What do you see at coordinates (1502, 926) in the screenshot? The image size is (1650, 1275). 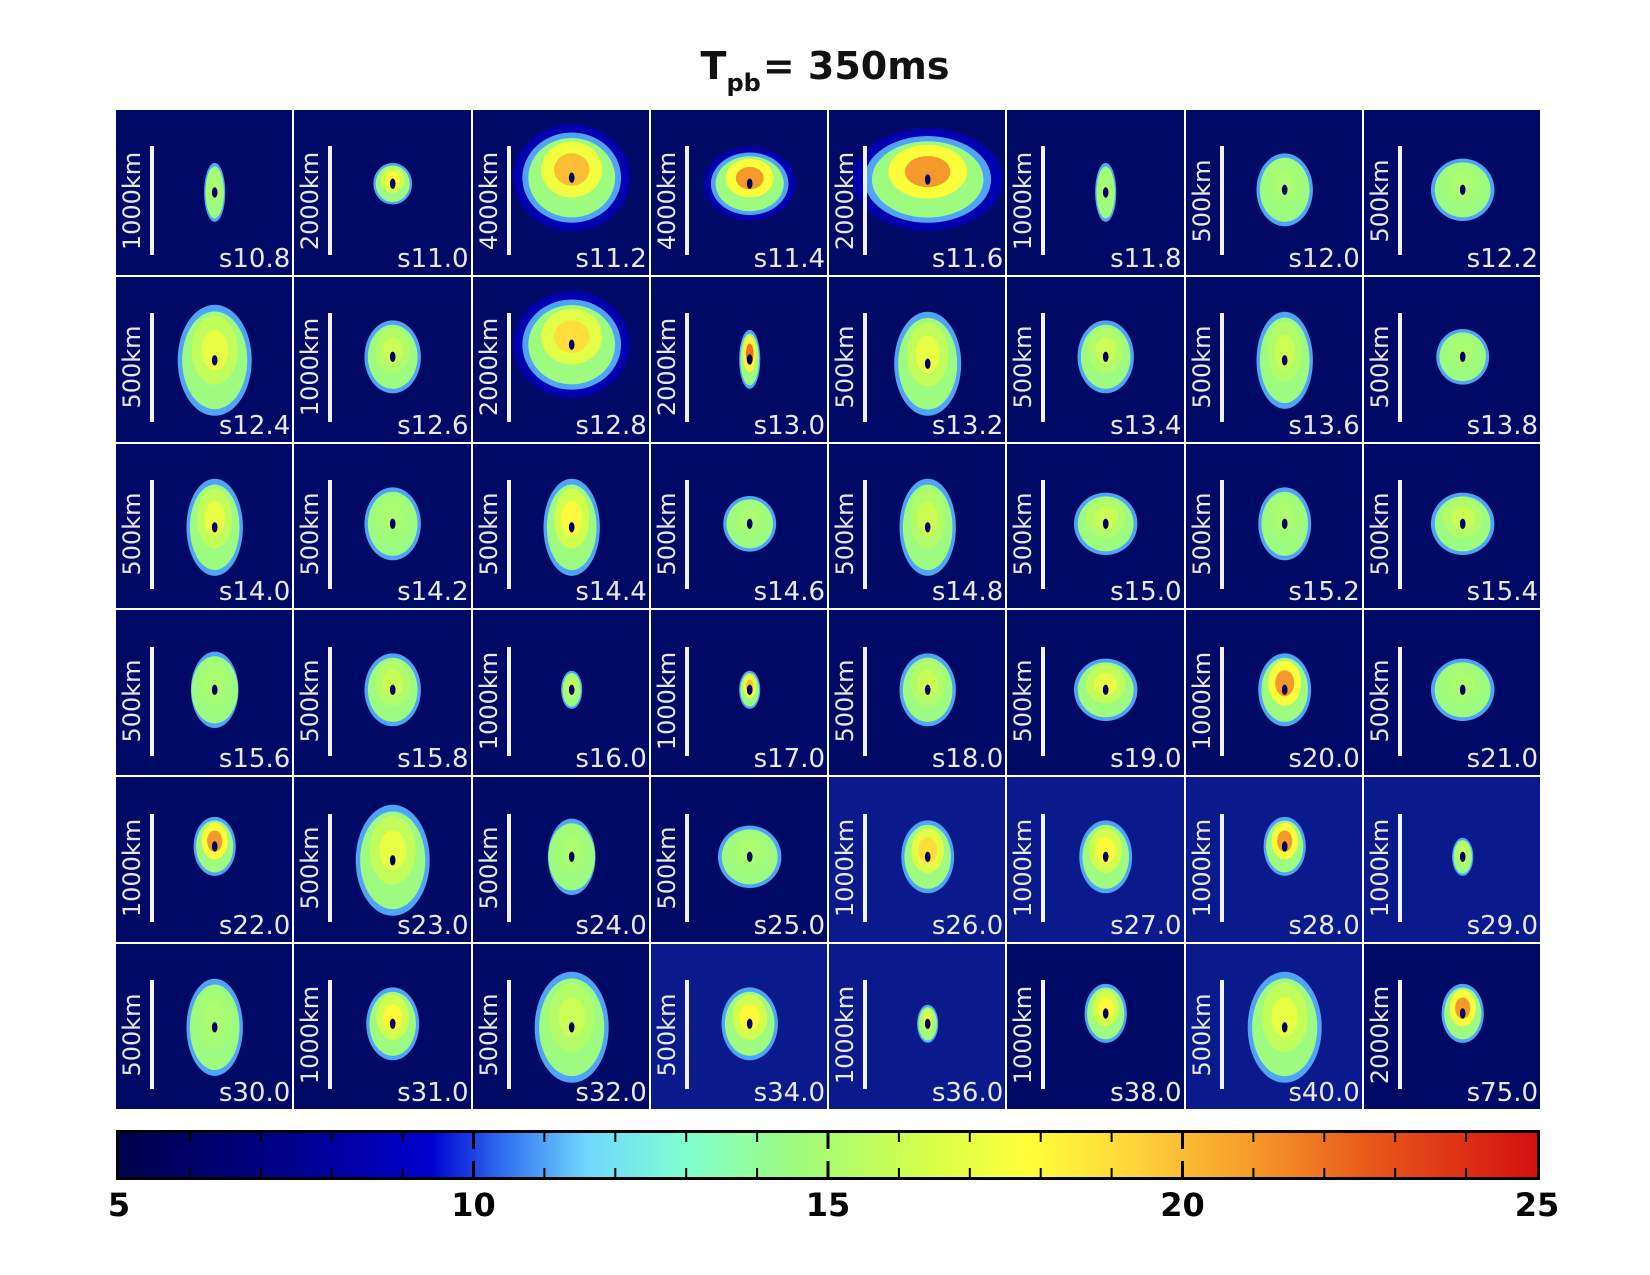 I see `model-label: s29.0` at bounding box center [1502, 926].